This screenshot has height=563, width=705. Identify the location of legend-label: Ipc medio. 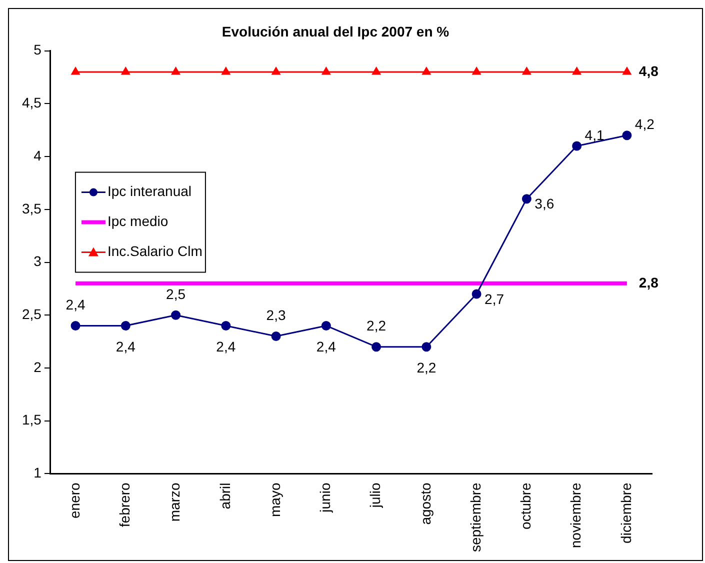
(137, 221).